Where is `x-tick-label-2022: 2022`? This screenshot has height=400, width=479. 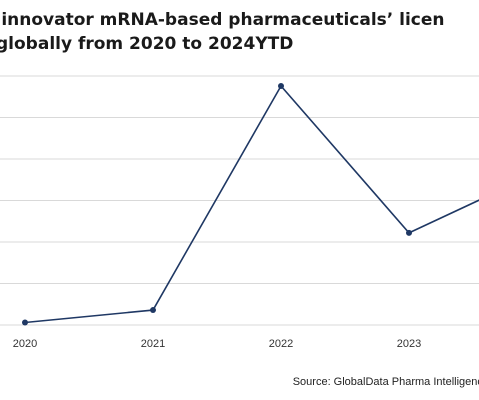 x-tick-label-2022: 2022 is located at coordinates (281, 344).